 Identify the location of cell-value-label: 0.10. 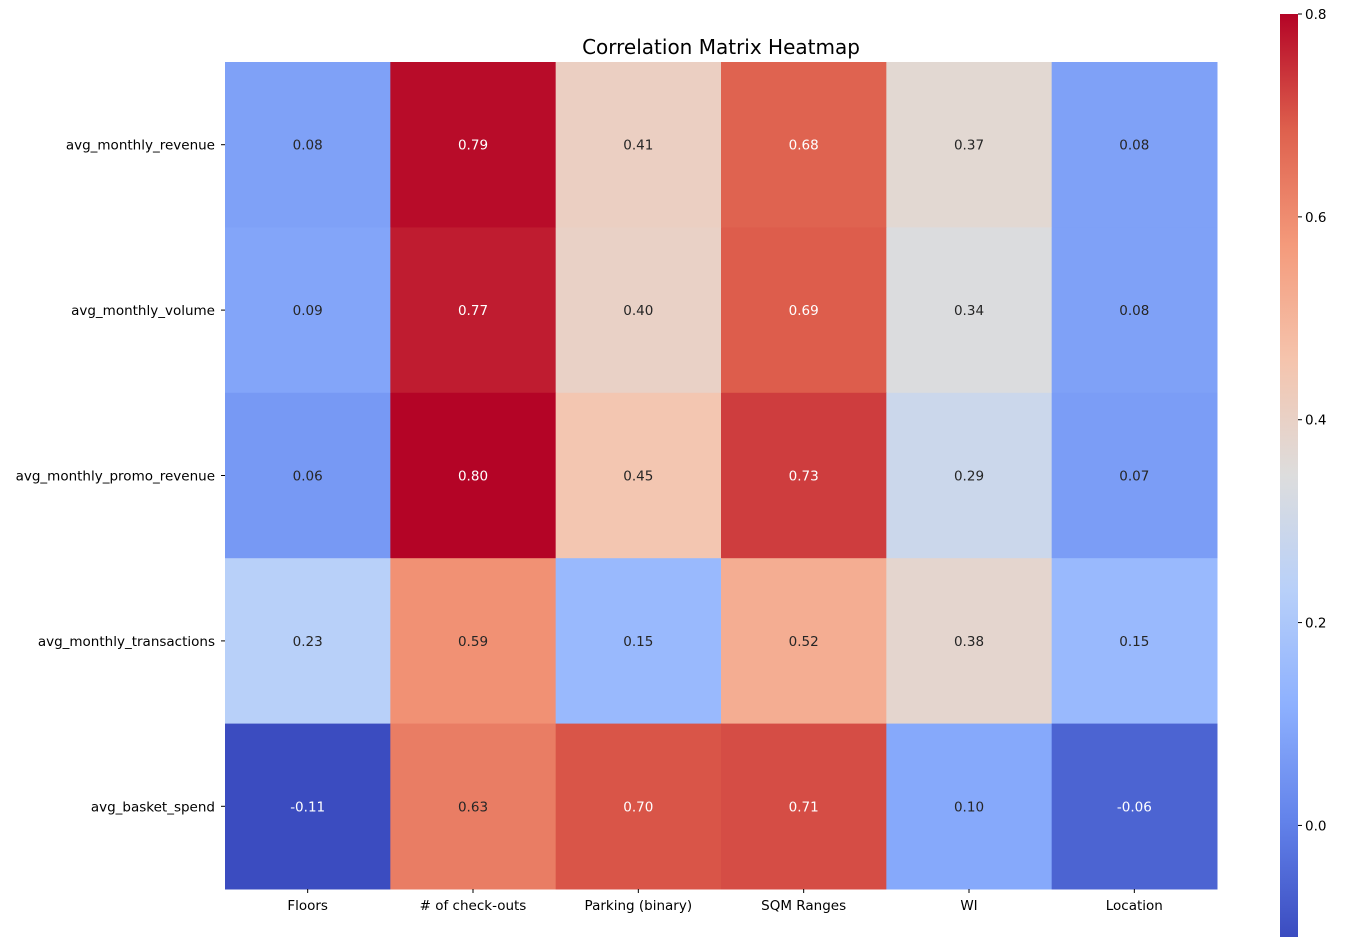
(969, 807).